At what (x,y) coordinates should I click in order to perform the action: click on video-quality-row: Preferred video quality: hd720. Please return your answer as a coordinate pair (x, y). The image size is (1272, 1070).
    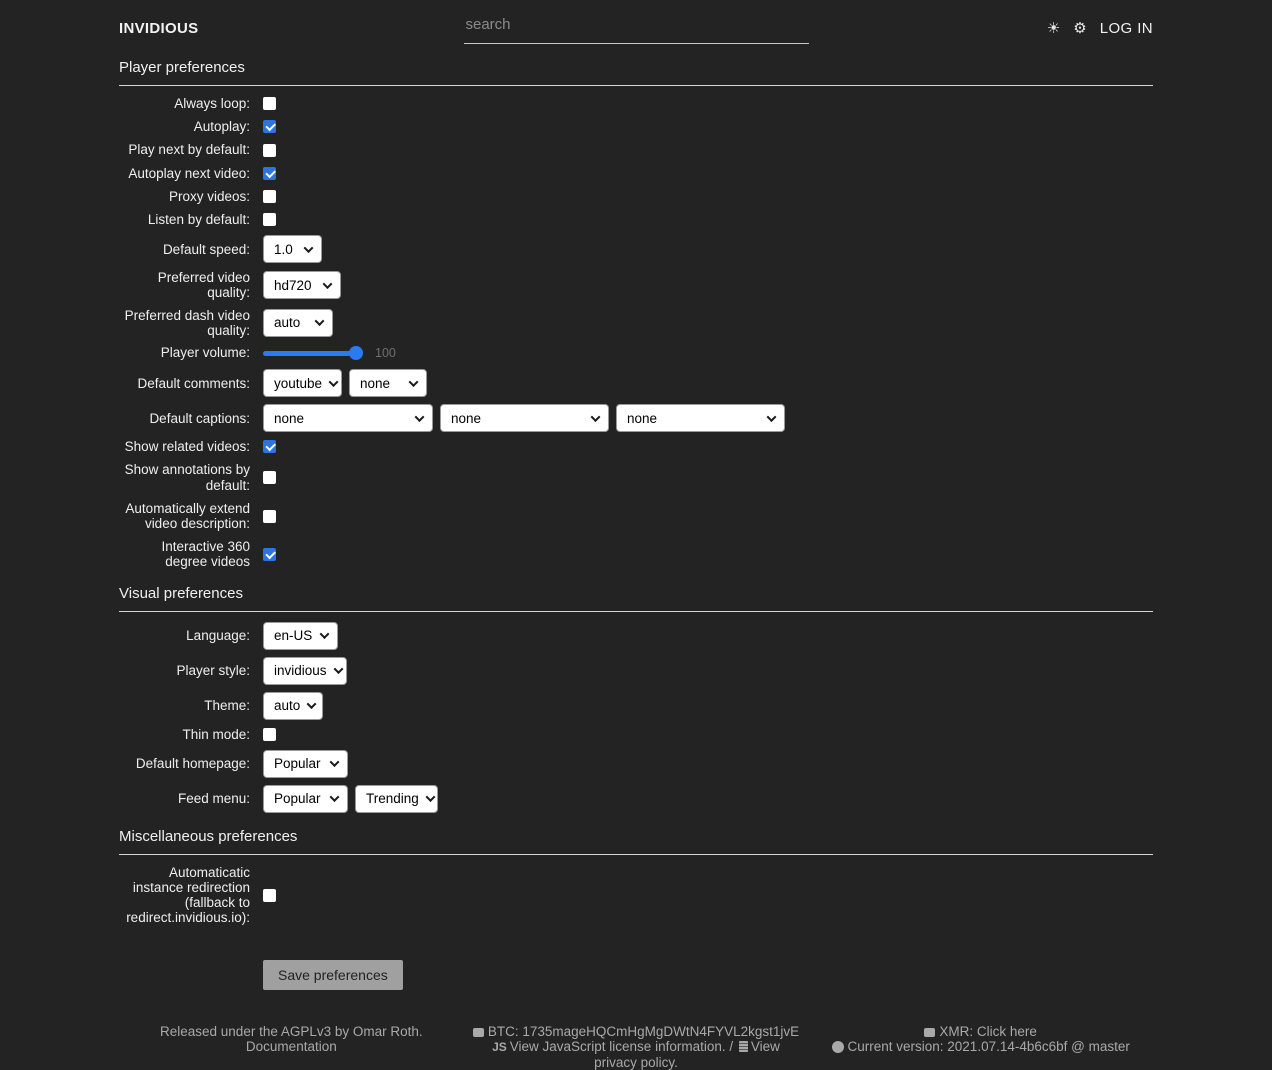
    Looking at the image, I should click on (636, 285).